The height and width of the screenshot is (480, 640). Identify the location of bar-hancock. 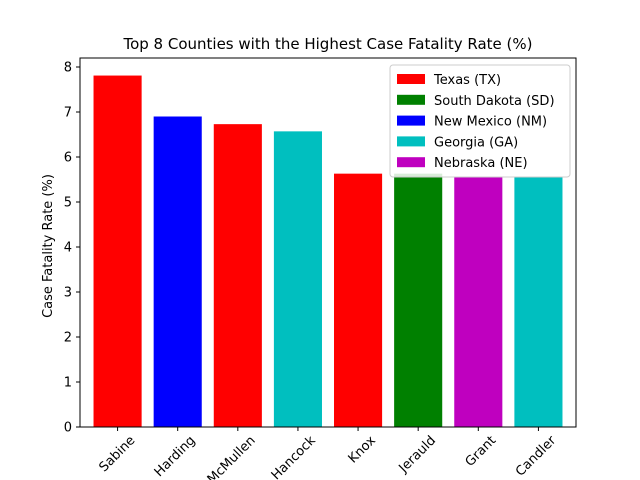
(297, 279).